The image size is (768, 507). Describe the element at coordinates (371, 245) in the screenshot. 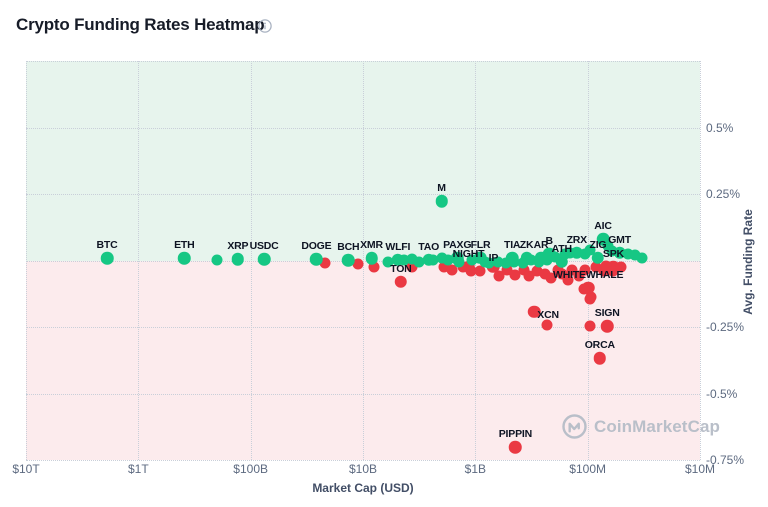

I see `point-label: XMR` at that location.